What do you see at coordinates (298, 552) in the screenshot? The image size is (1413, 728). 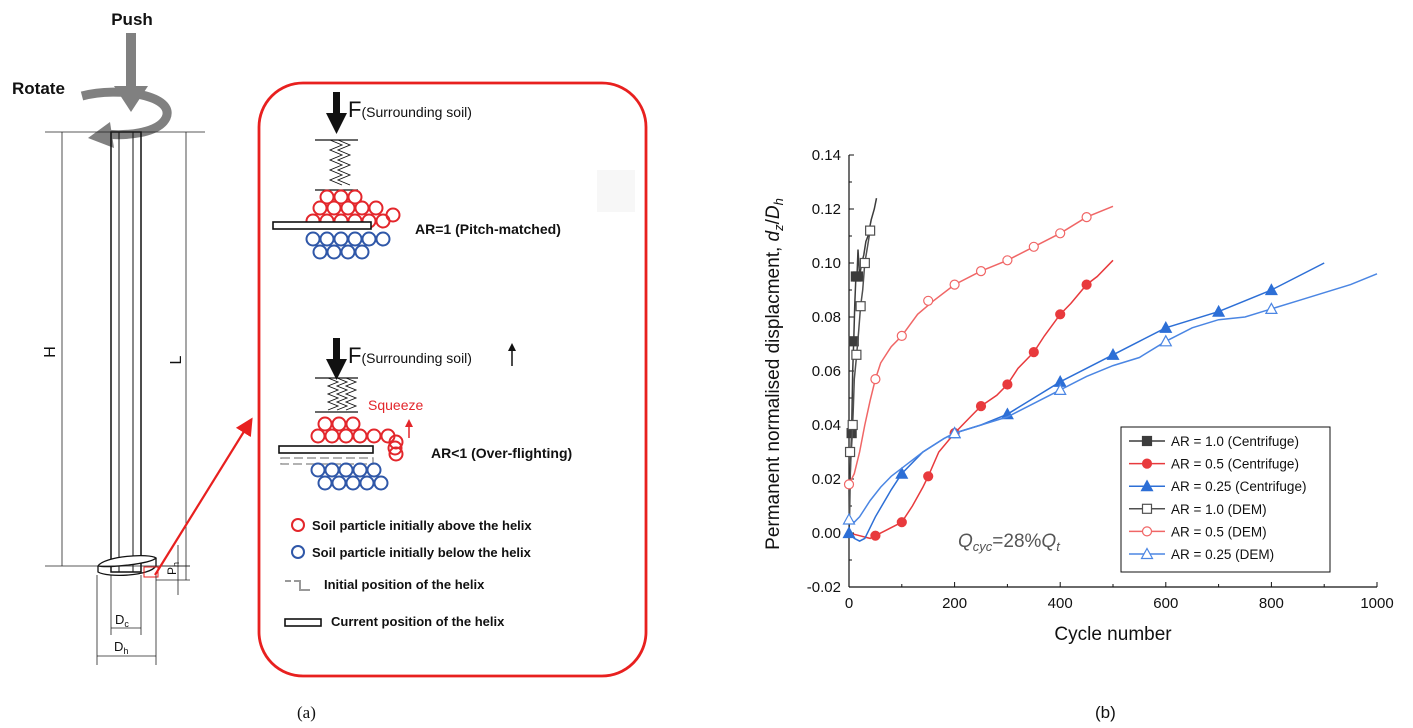 I see `legend-blue-circle-icon` at bounding box center [298, 552].